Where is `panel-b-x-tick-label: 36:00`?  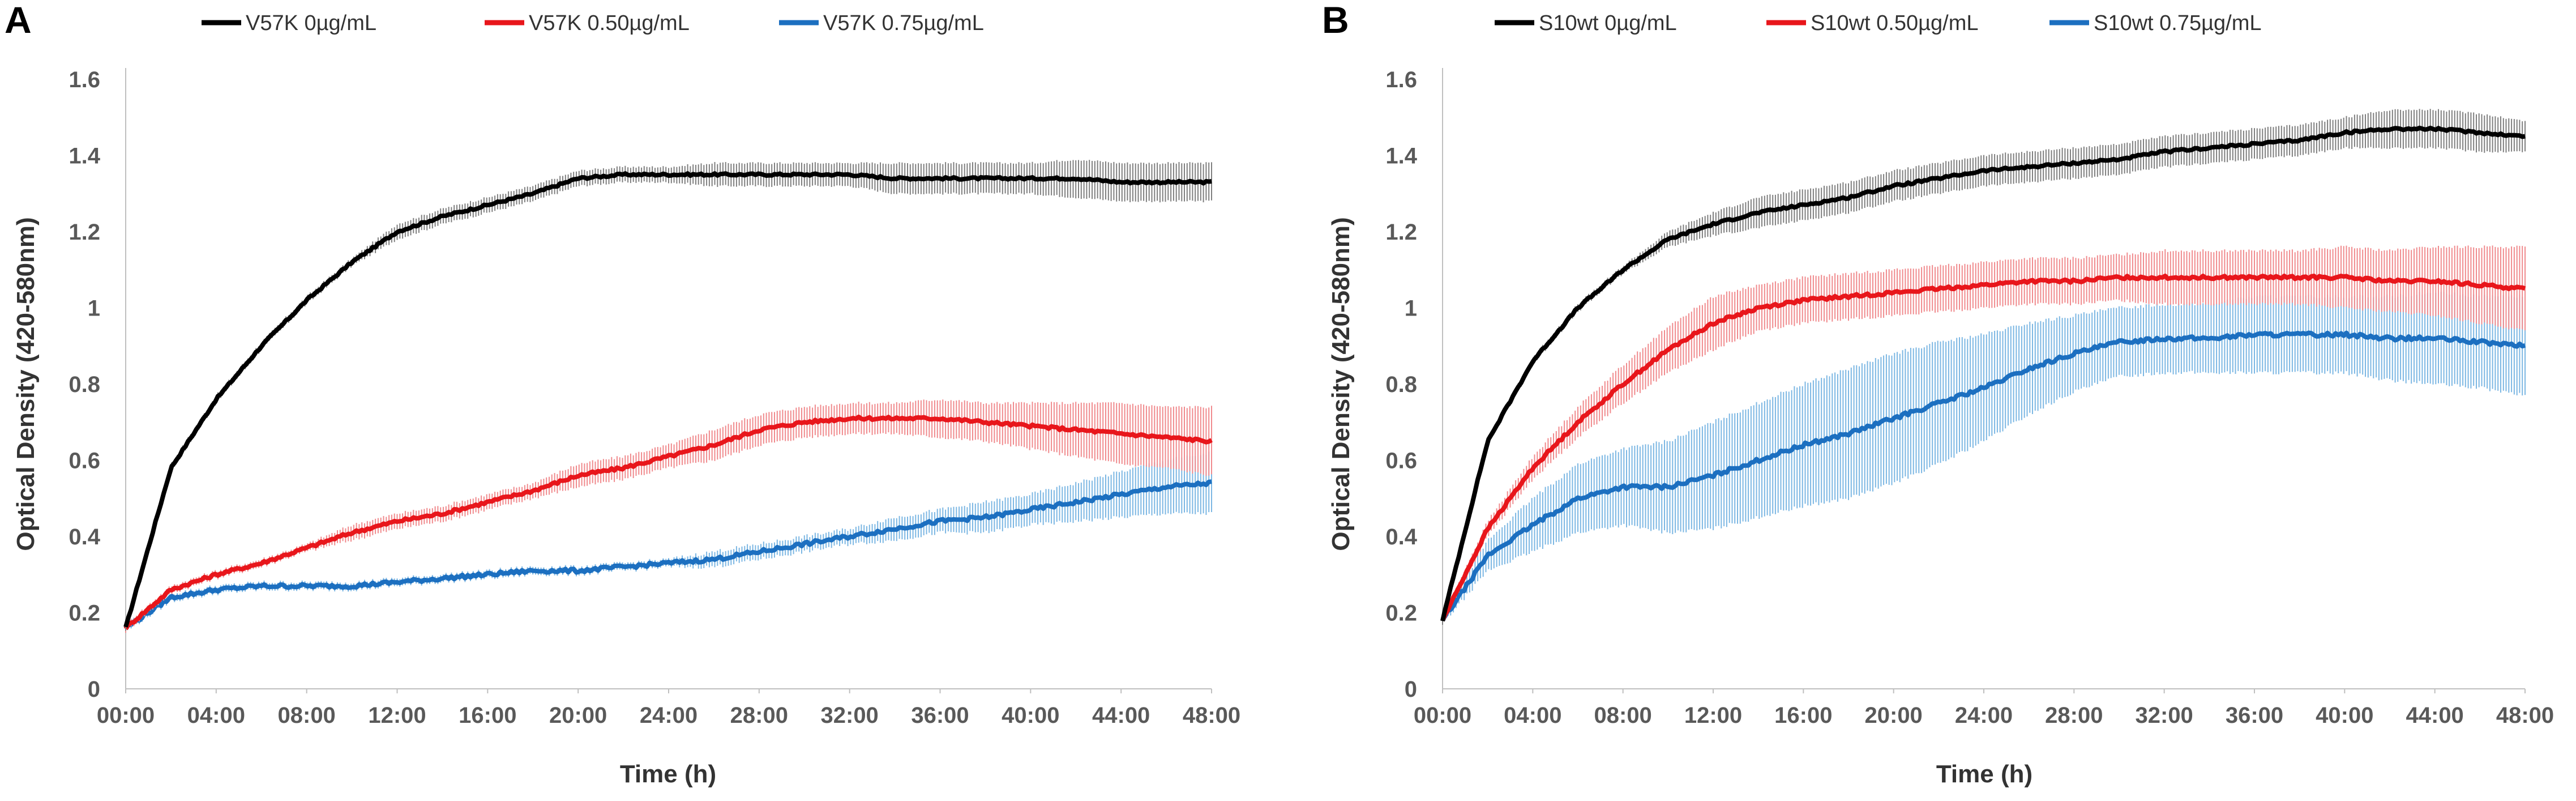
panel-b-x-tick-label: 36:00 is located at coordinates (2254, 715).